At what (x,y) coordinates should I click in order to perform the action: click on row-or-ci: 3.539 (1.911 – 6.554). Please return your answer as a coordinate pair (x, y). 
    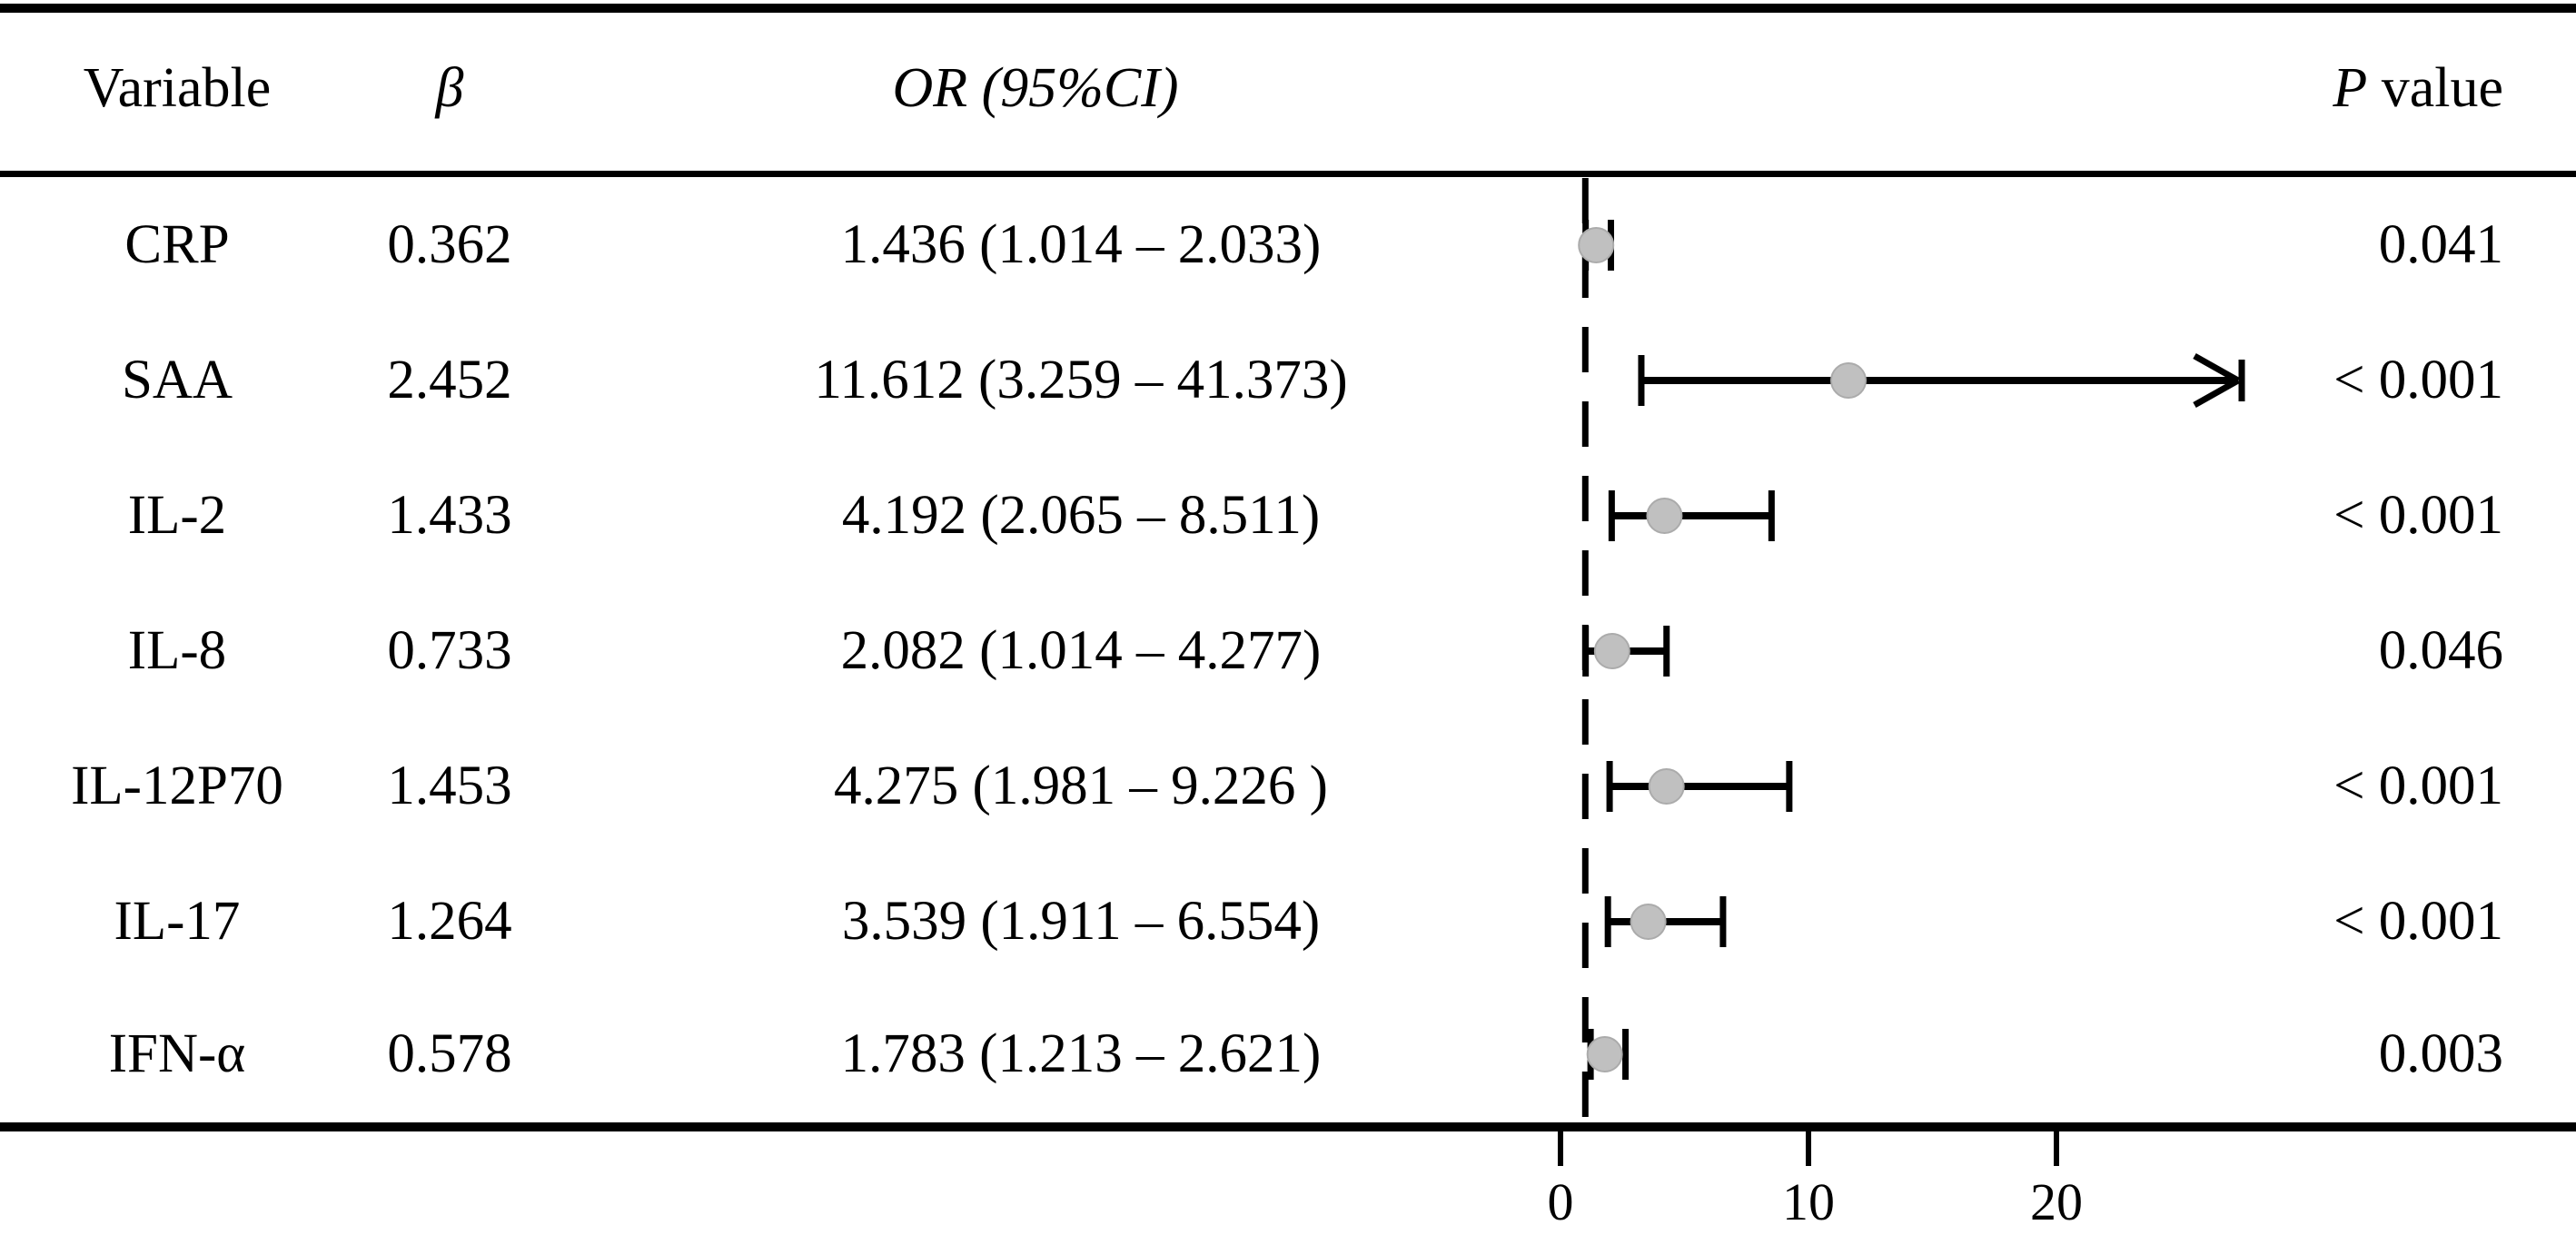
    Looking at the image, I should click on (1081, 921).